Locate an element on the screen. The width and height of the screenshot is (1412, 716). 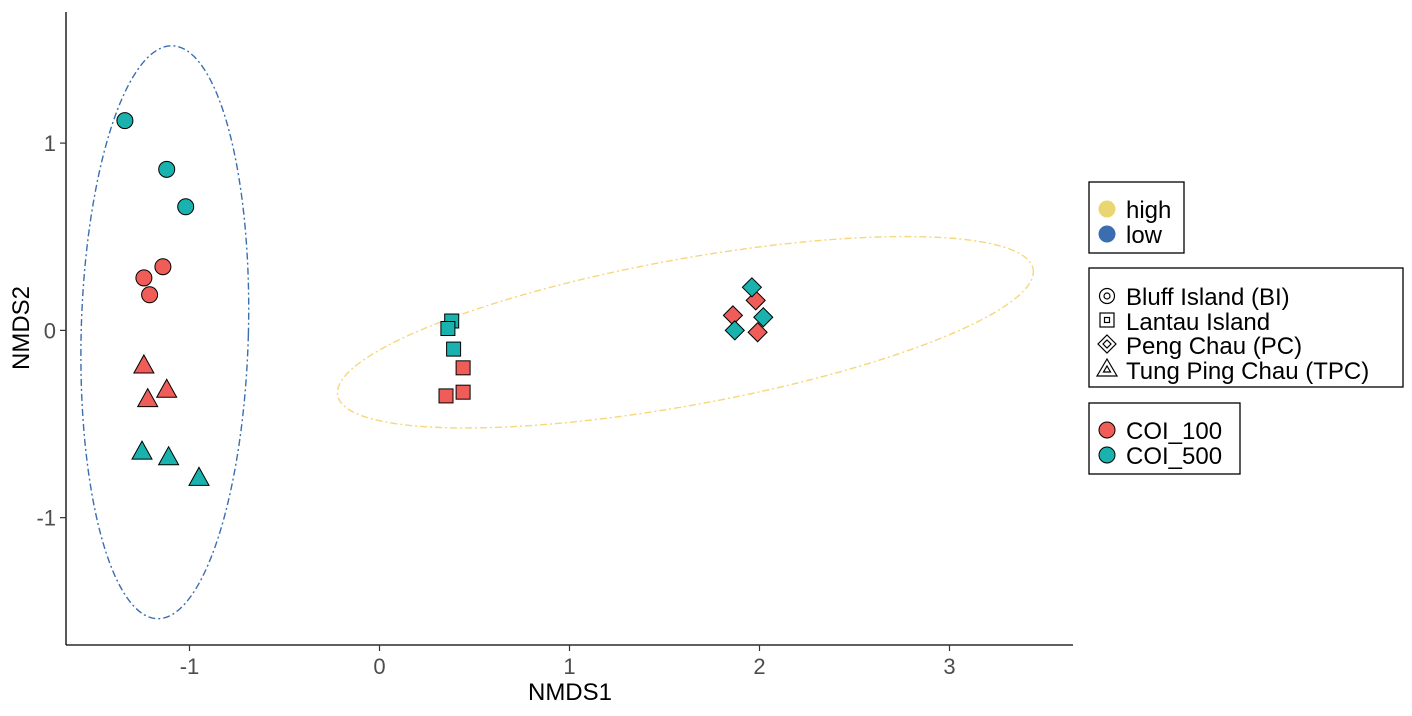
x-tick-label: 3 is located at coordinates (949, 666).